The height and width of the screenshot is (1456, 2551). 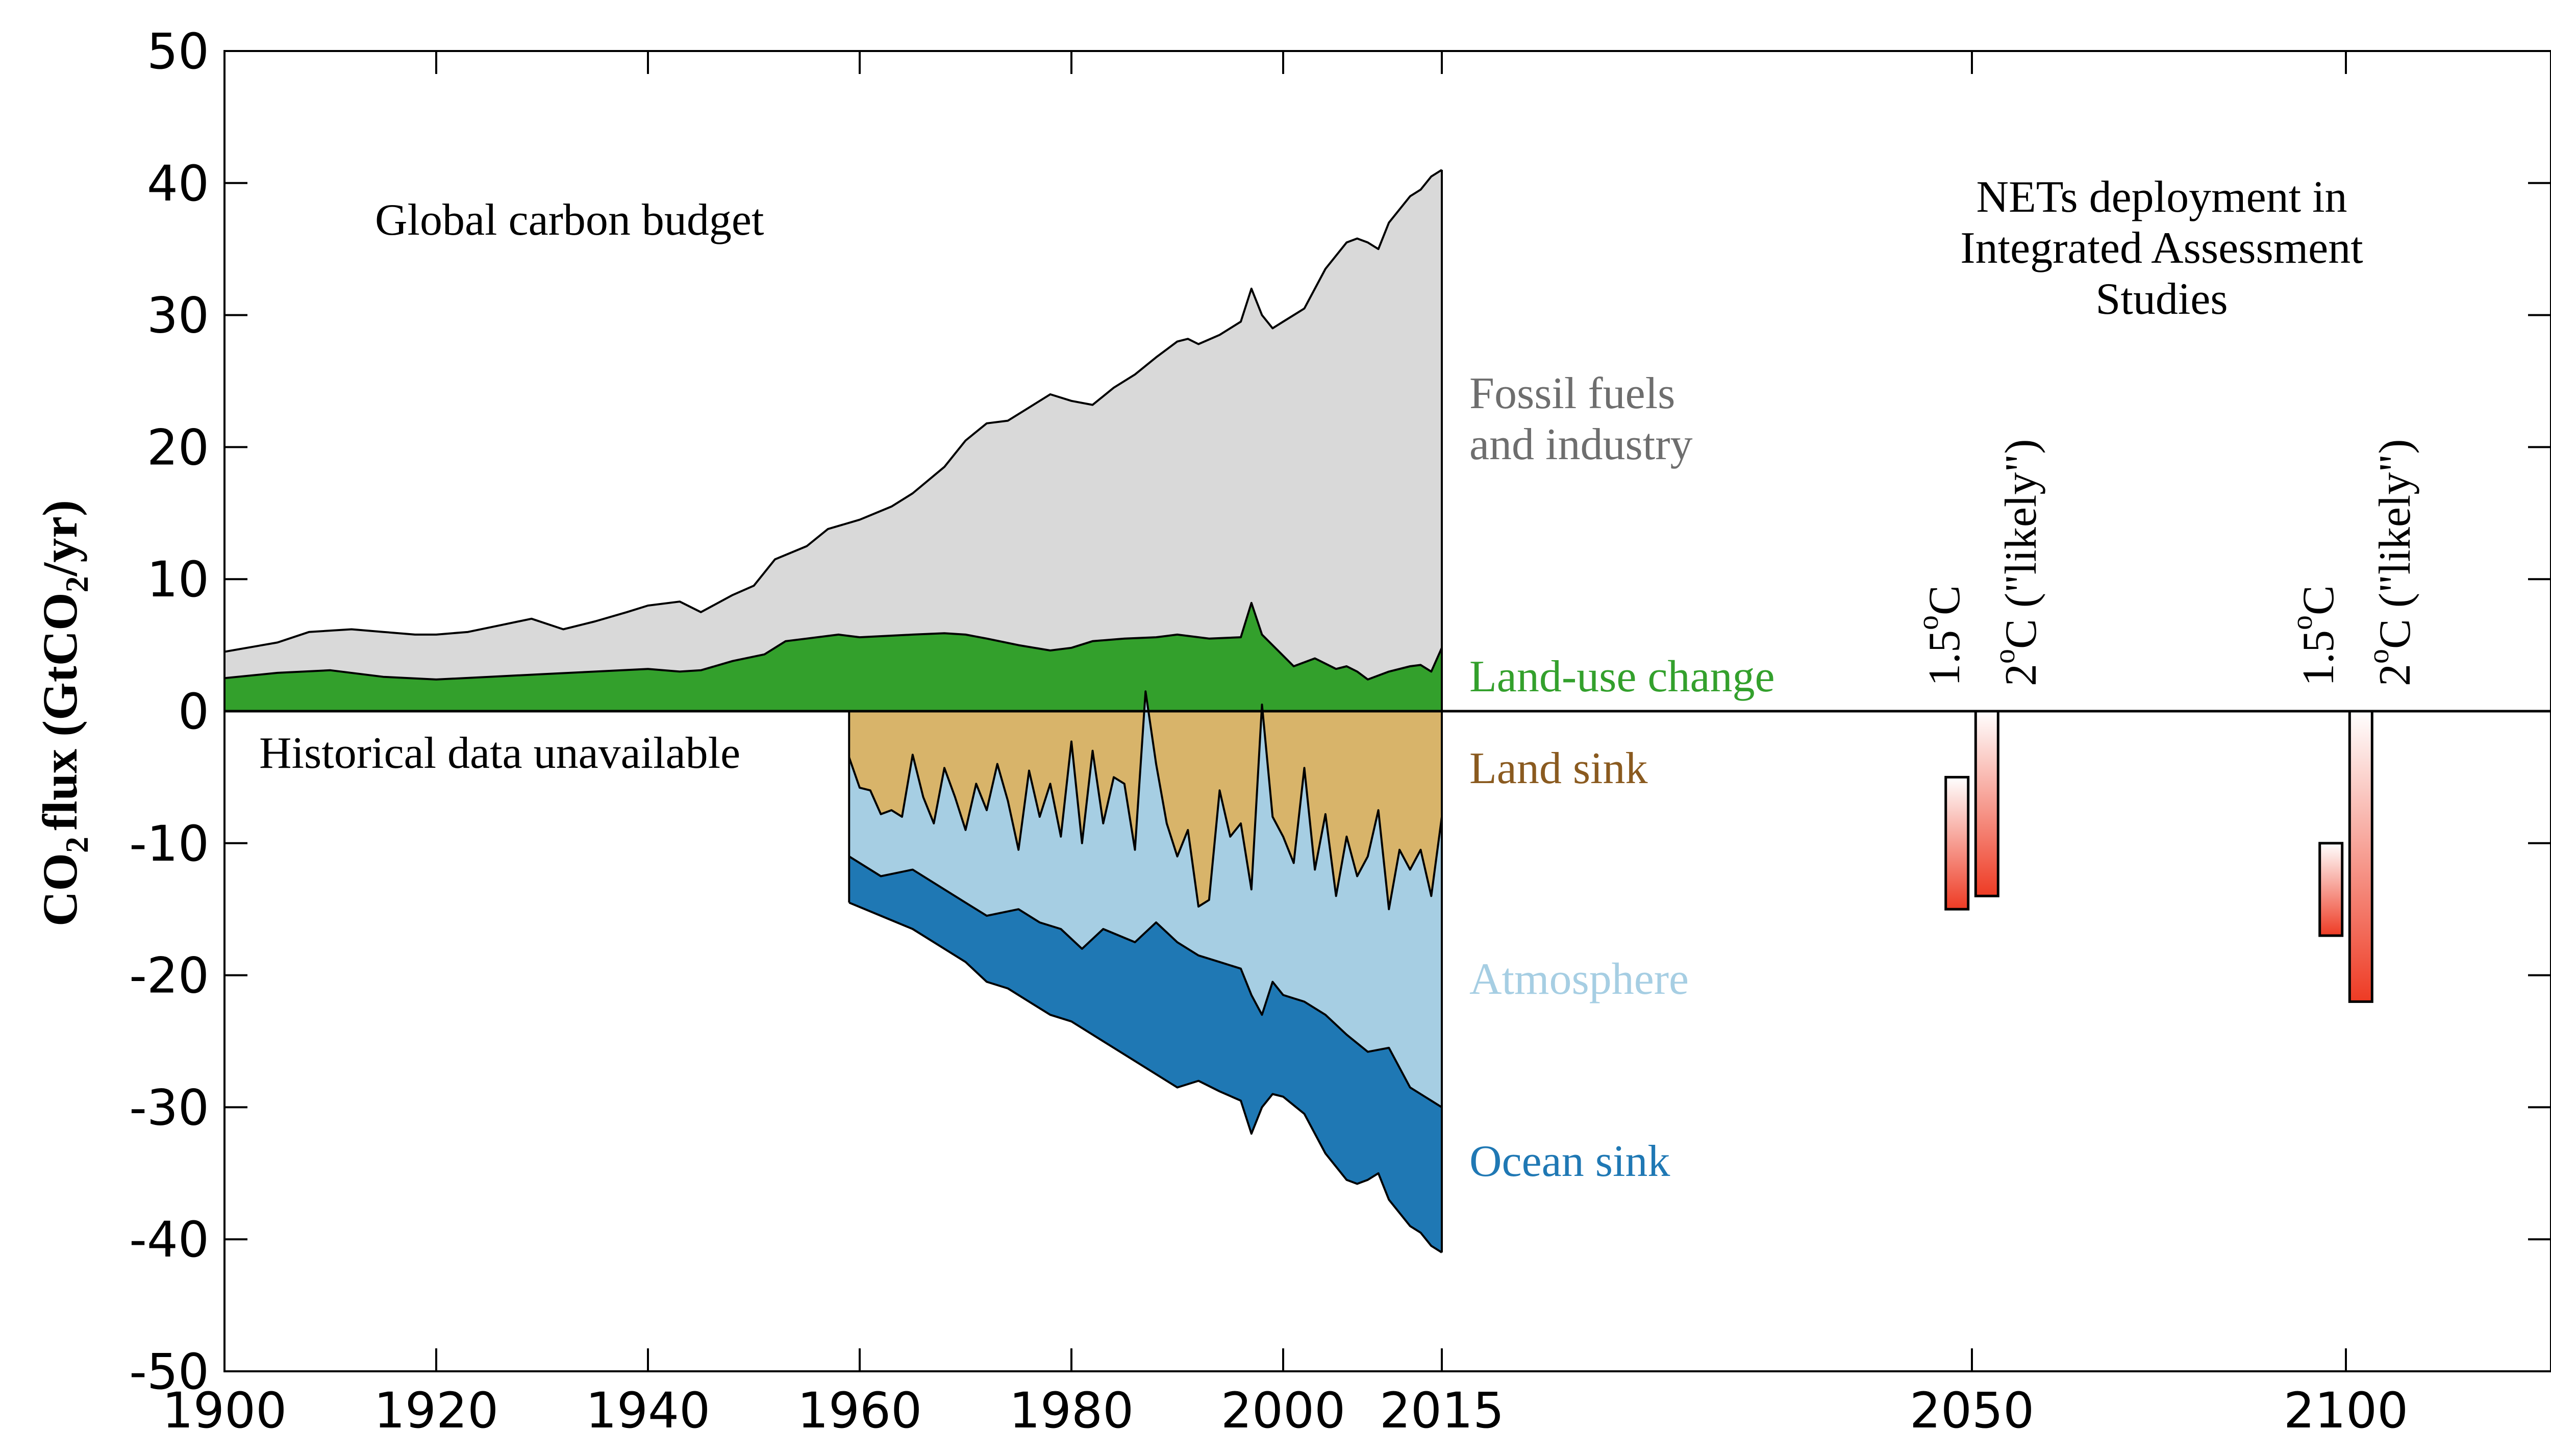 What do you see at coordinates (2158, 856) in the screenshot?
I see `nets-bars` at bounding box center [2158, 856].